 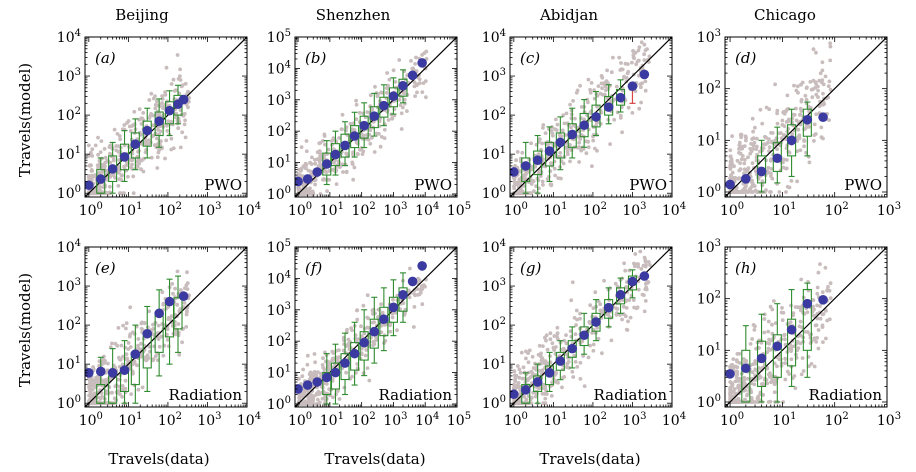 I want to click on y-tick-label: 10³, so click(x=279, y=100).